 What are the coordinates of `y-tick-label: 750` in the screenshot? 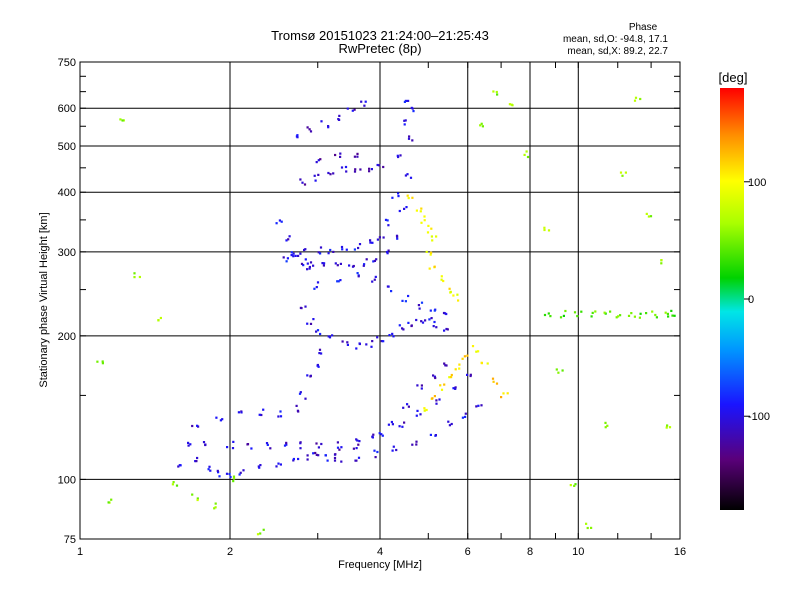 It's located at (67, 63).